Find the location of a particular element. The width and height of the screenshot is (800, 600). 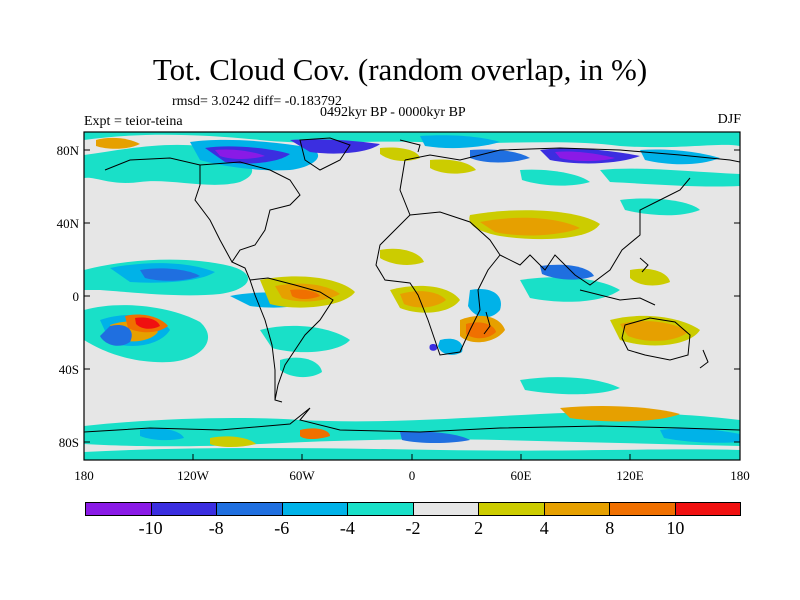

lon-label-120e: 120E is located at coordinates (630, 475).